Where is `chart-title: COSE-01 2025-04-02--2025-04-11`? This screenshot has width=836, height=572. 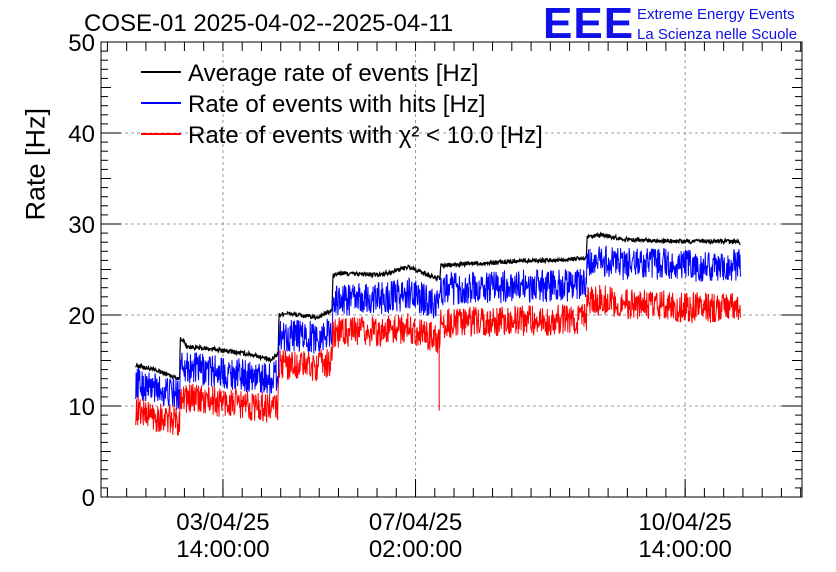 chart-title: COSE-01 2025-04-02--2025-04-11 is located at coordinates (269, 23).